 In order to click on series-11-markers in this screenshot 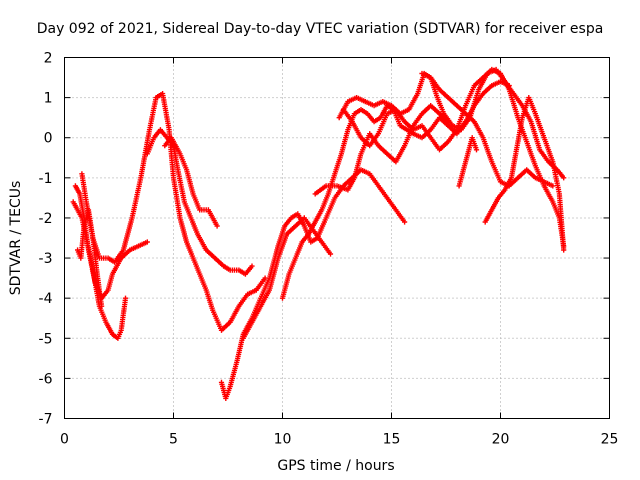, I will do `click(453, 157)`.